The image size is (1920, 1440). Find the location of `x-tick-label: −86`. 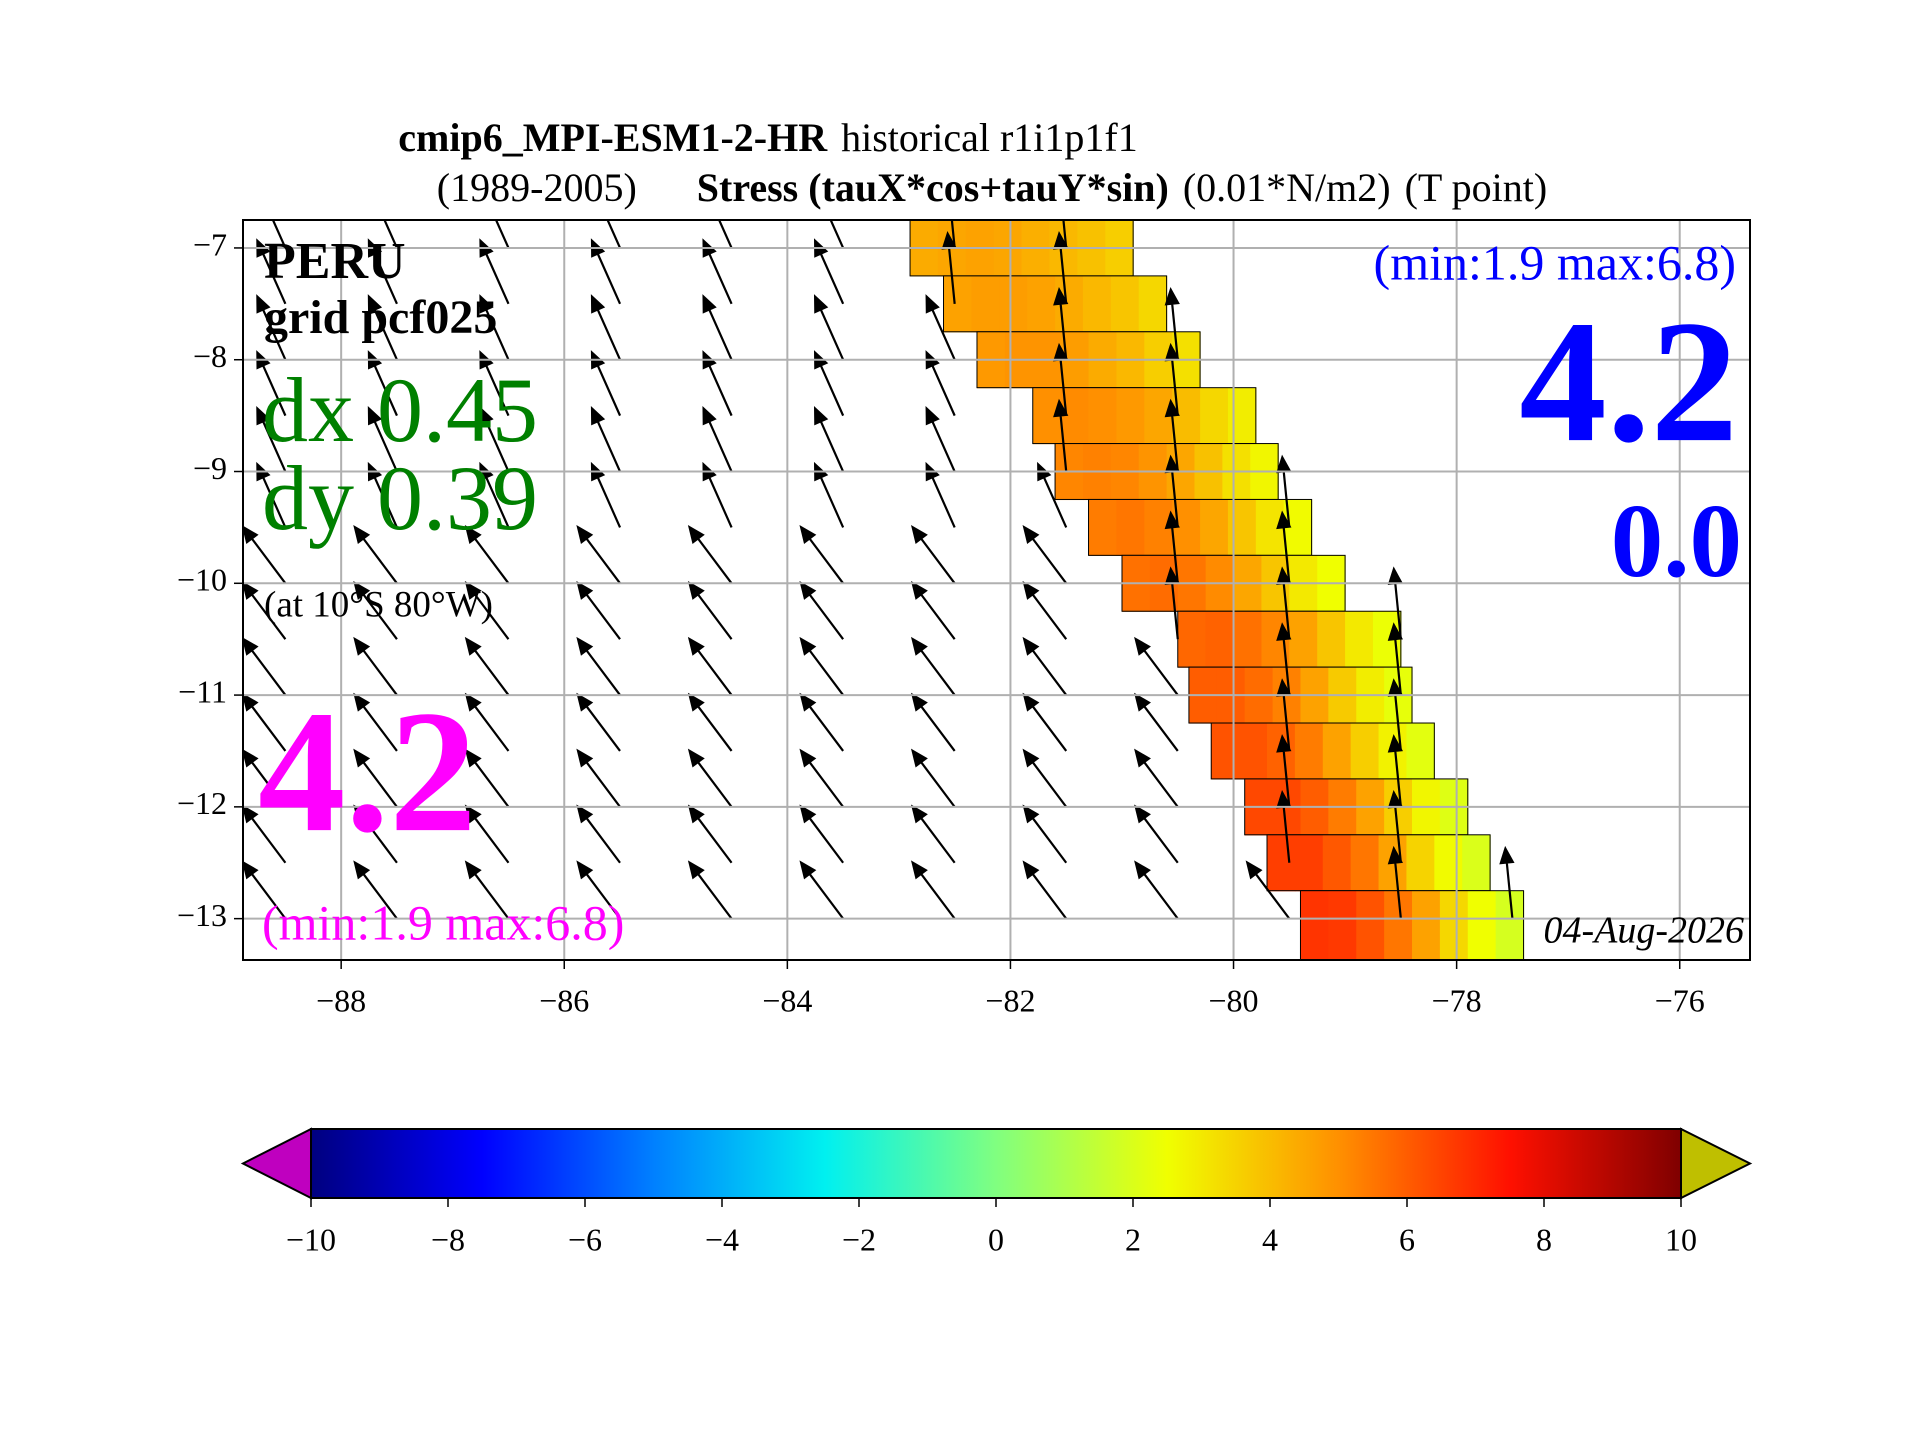

x-tick-label: −86 is located at coordinates (564, 1000).